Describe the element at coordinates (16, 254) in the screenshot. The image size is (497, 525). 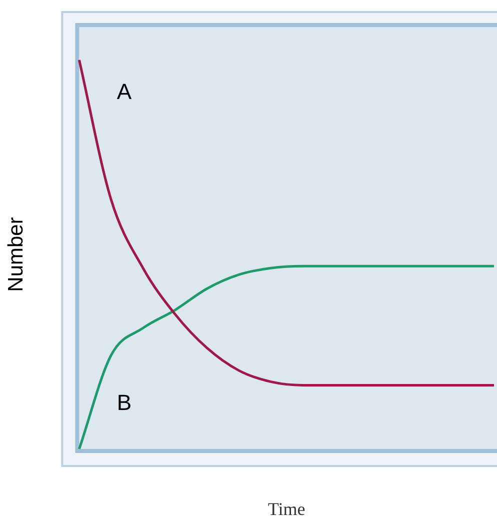
I see `y-axis-title: Number` at that location.